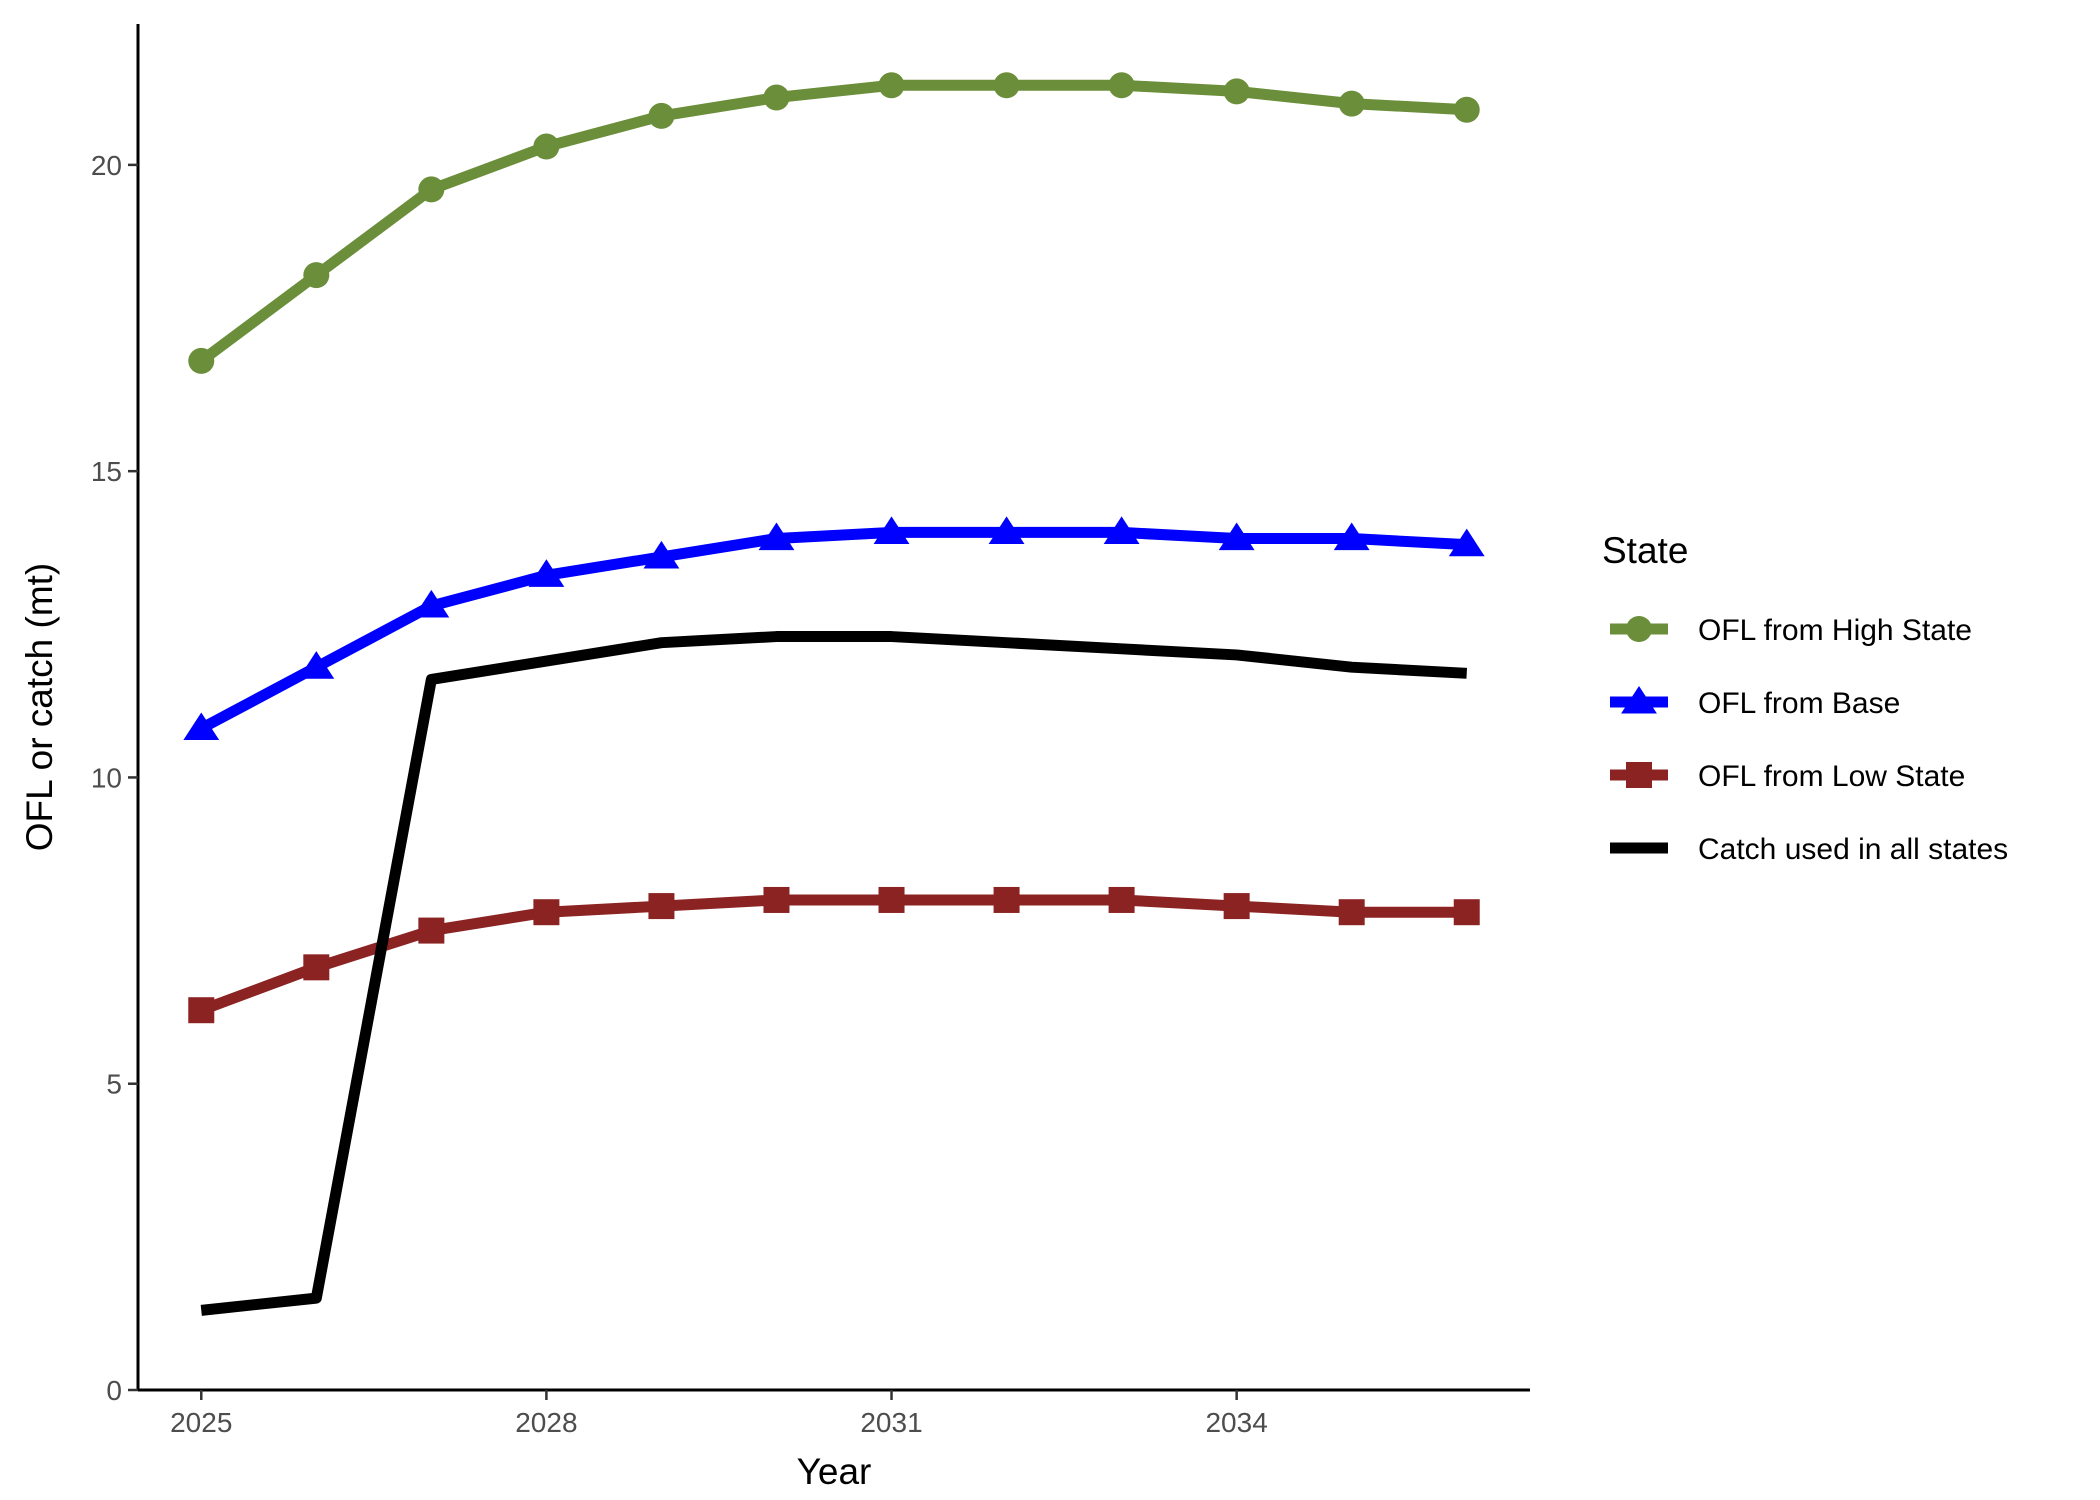 The image size is (2100, 1500). Describe the element at coordinates (719, 1414) in the screenshot. I see `x-axis-ticks: 2025 2028 2031 2034` at that location.